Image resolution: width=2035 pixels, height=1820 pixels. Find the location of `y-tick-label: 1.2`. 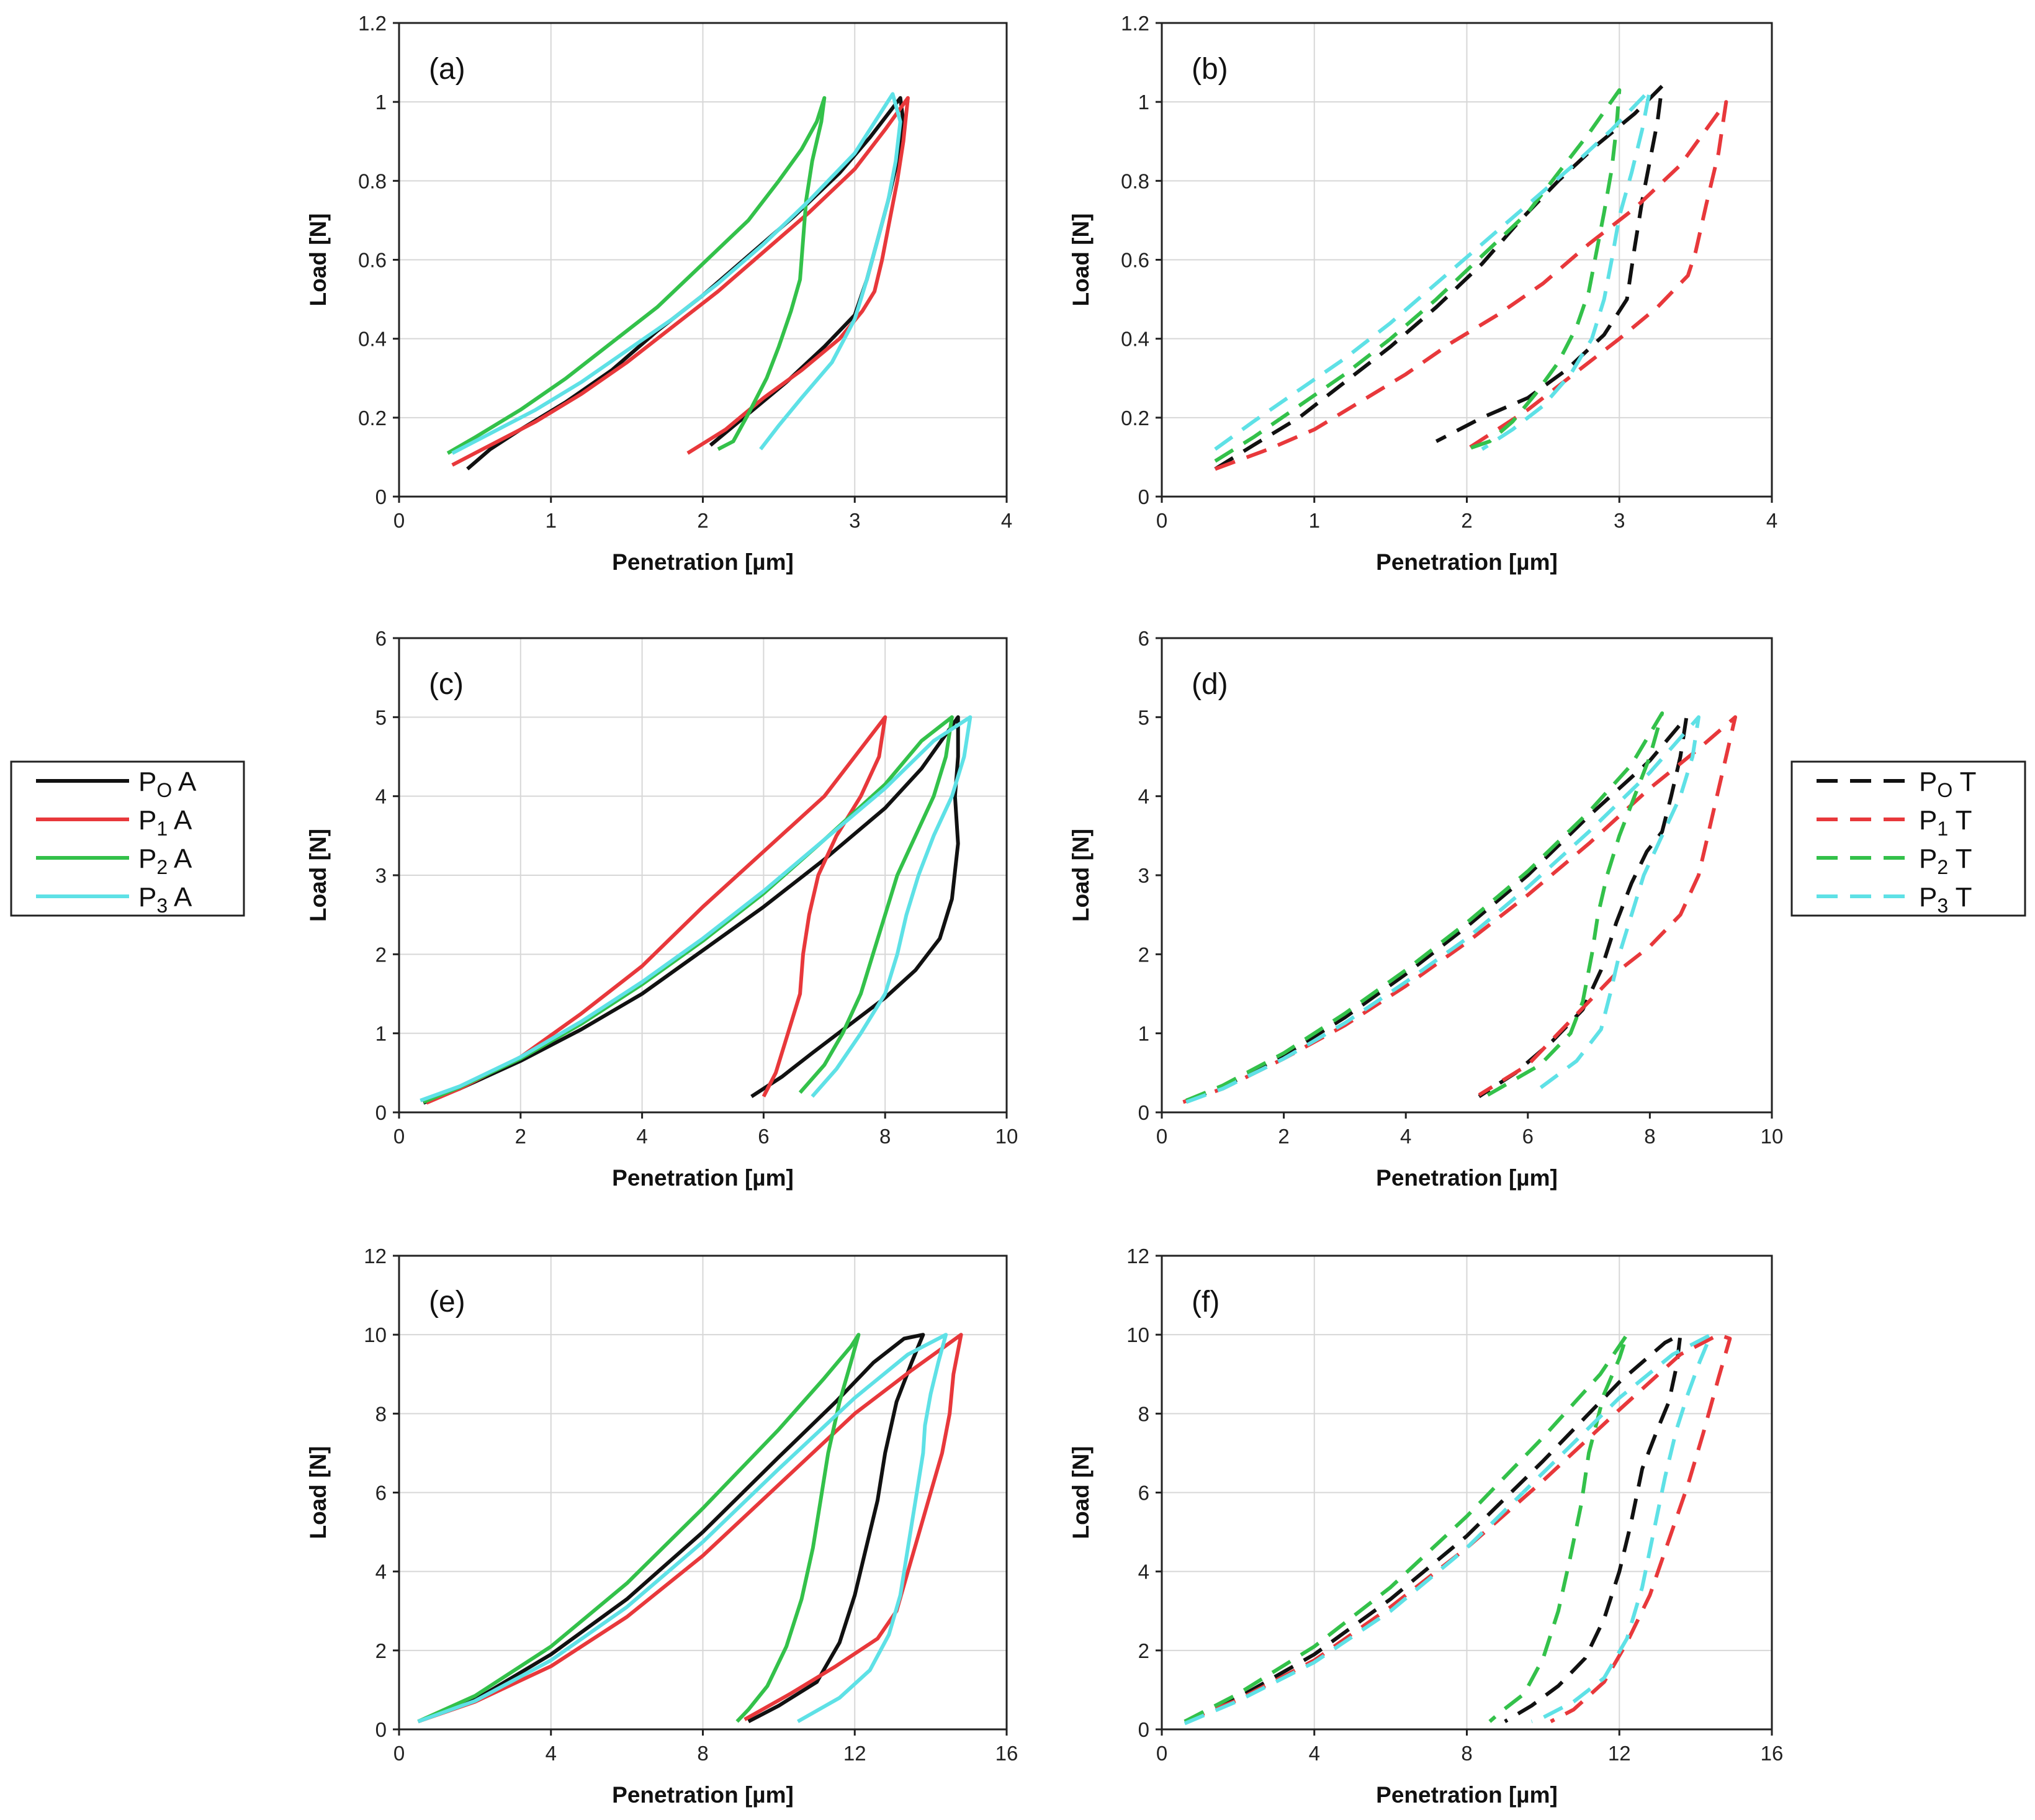

y-tick-label: 1.2 is located at coordinates (372, 24).